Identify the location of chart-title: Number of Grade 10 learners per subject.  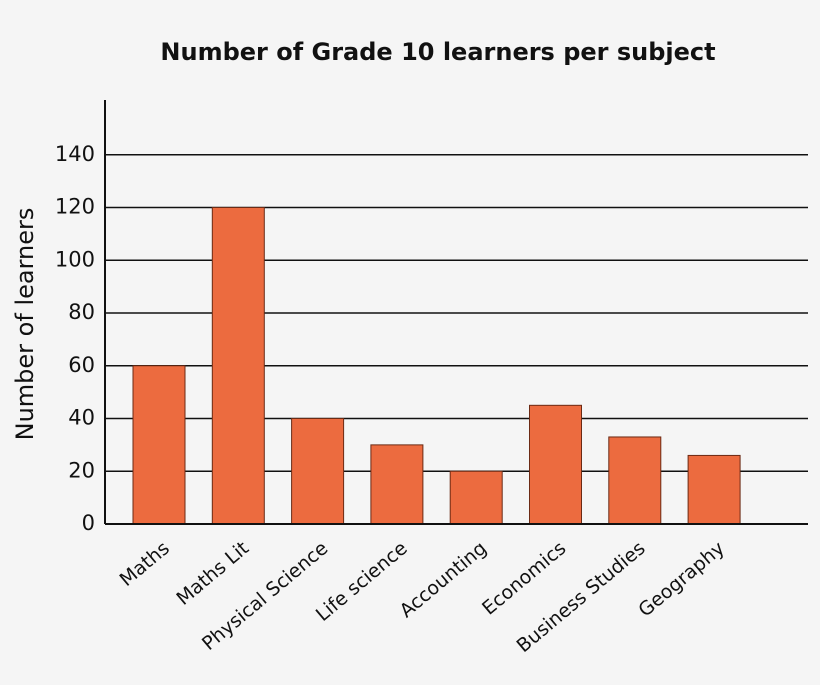
(437, 52).